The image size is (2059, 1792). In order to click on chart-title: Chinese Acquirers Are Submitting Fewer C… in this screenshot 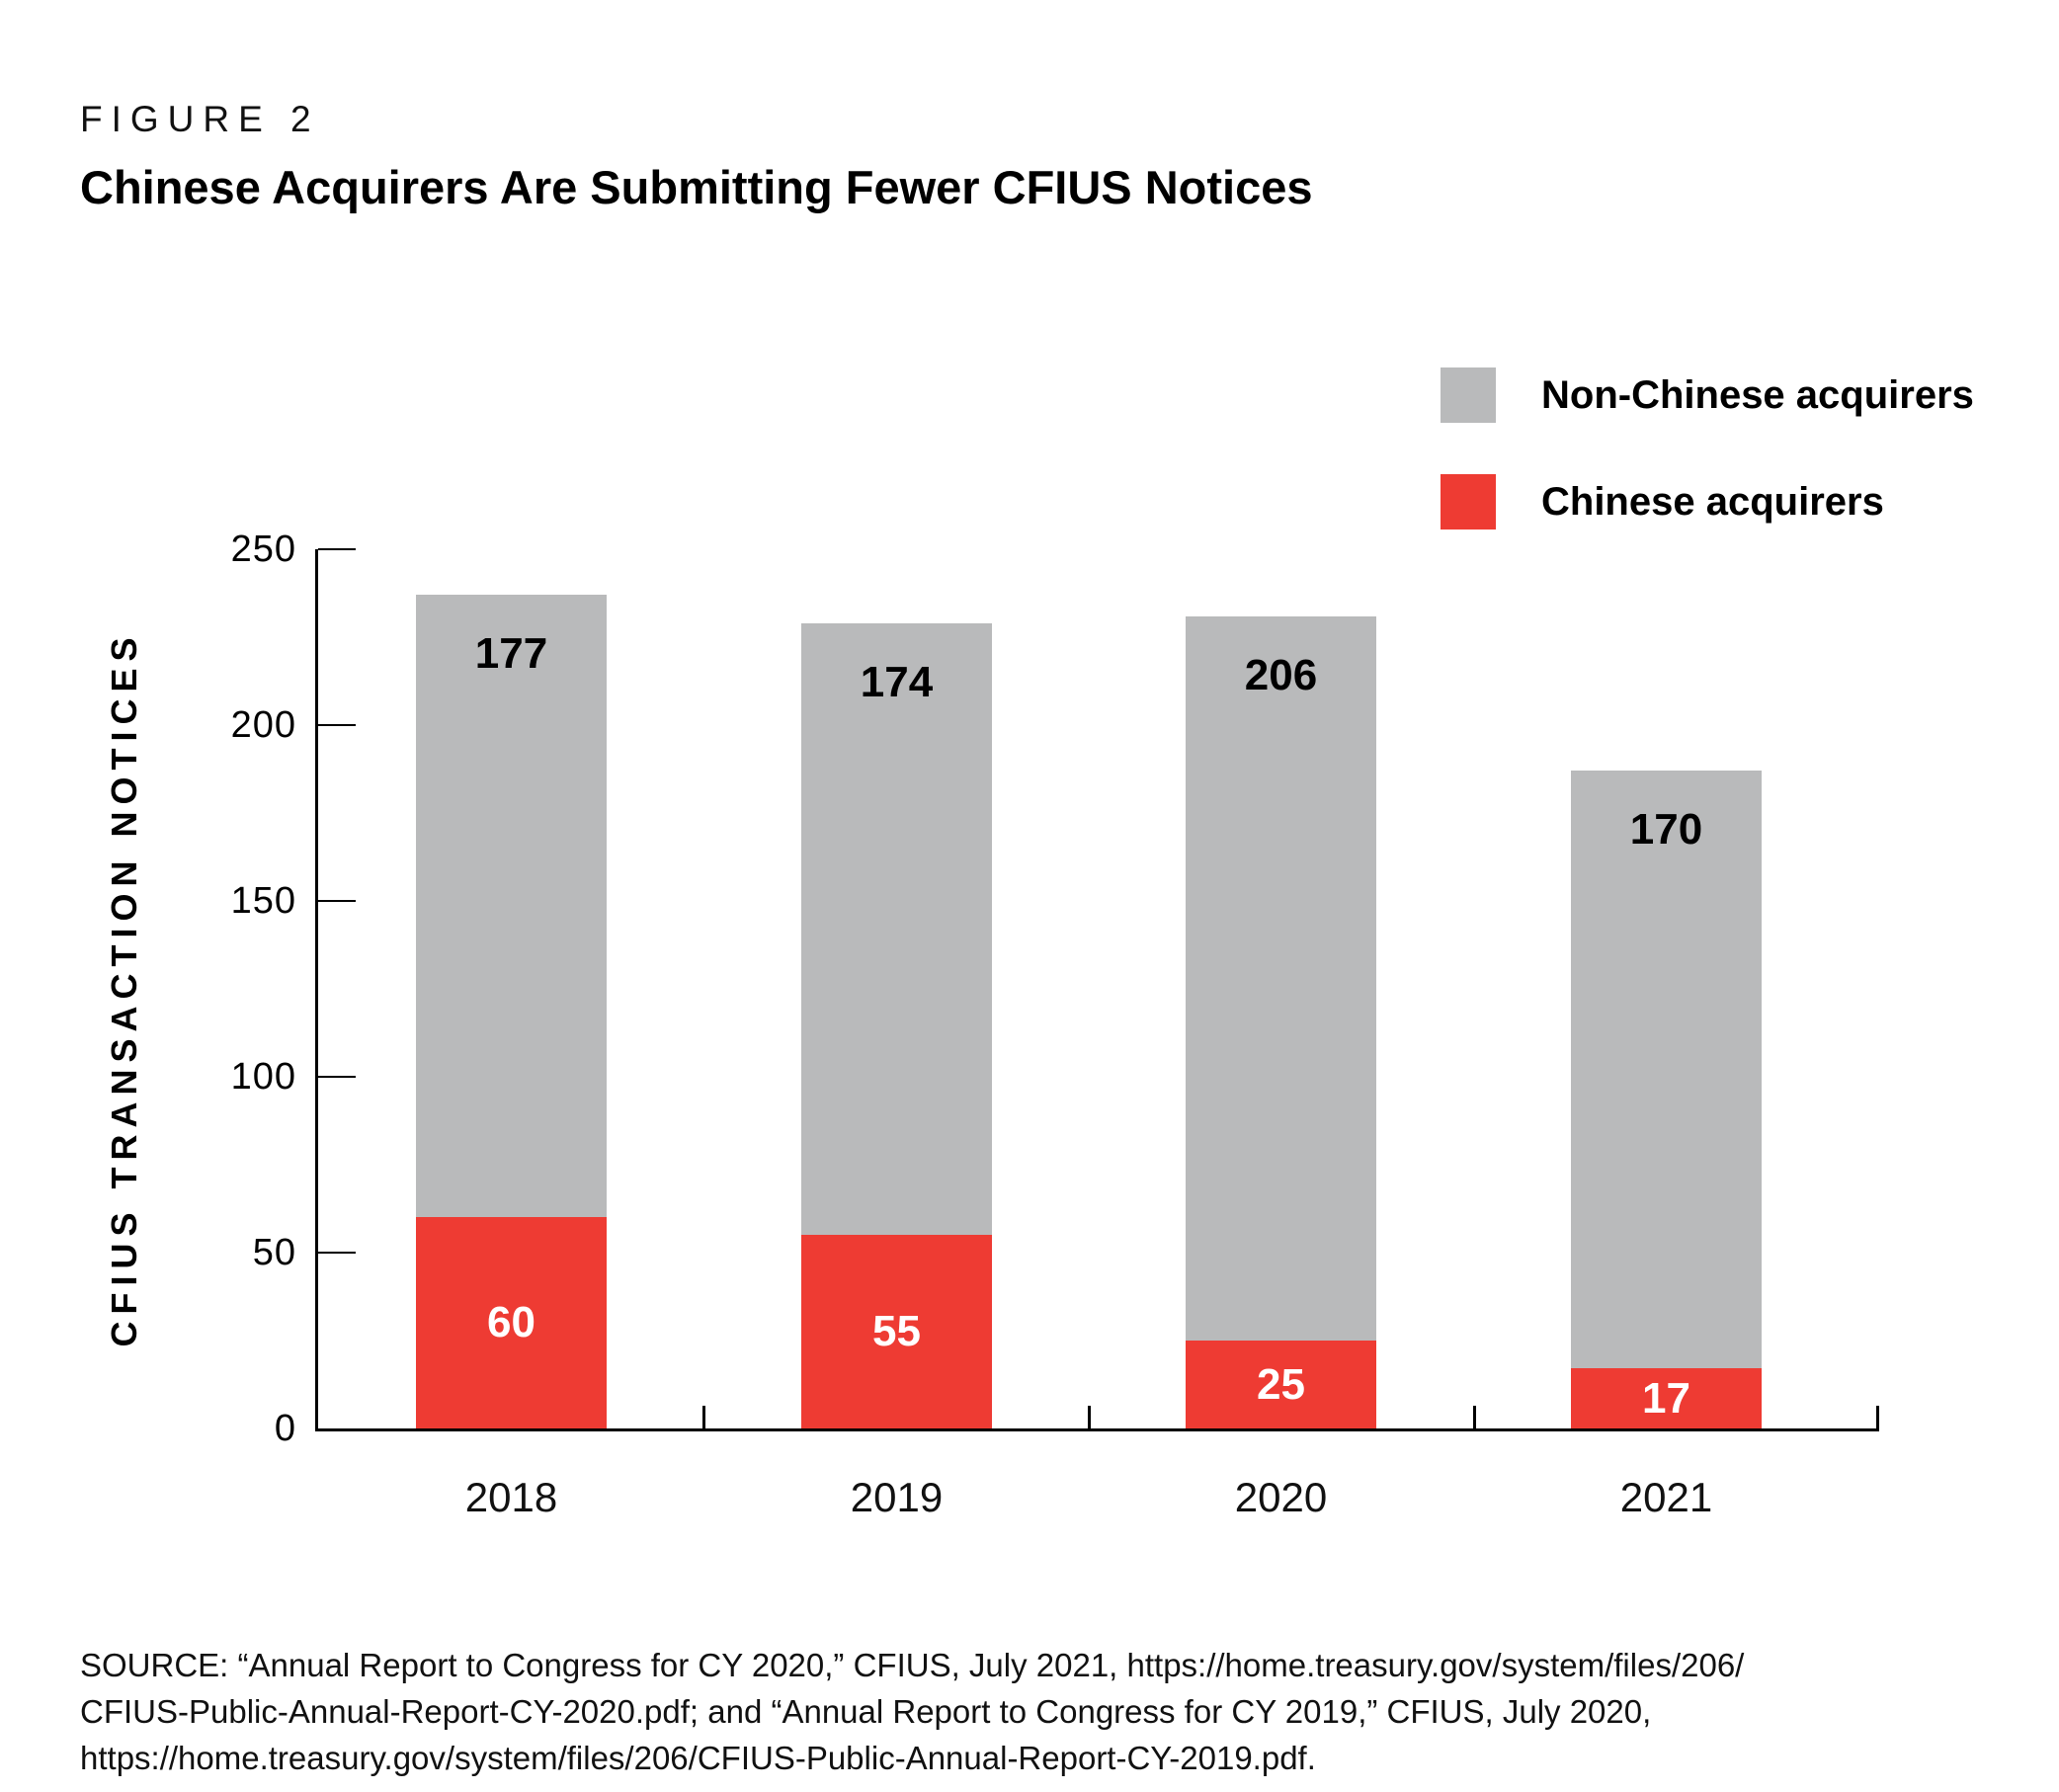, I will do `click(696, 187)`.